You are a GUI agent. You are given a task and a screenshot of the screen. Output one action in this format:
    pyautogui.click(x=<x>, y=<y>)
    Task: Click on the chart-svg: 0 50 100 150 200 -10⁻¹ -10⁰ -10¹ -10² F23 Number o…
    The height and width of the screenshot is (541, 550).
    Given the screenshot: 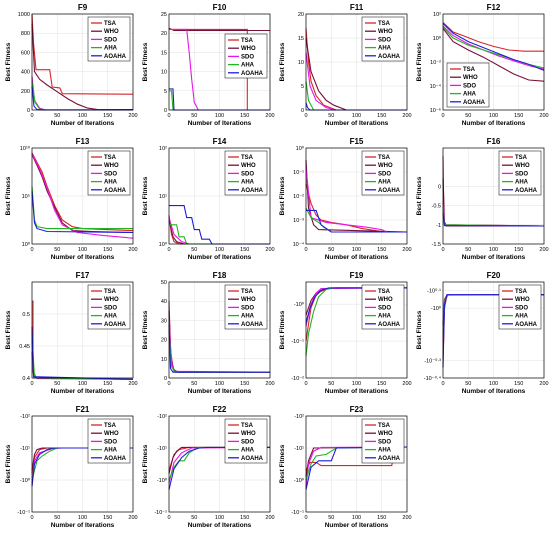 What is the action you would take?
    pyautogui.click(x=345, y=467)
    